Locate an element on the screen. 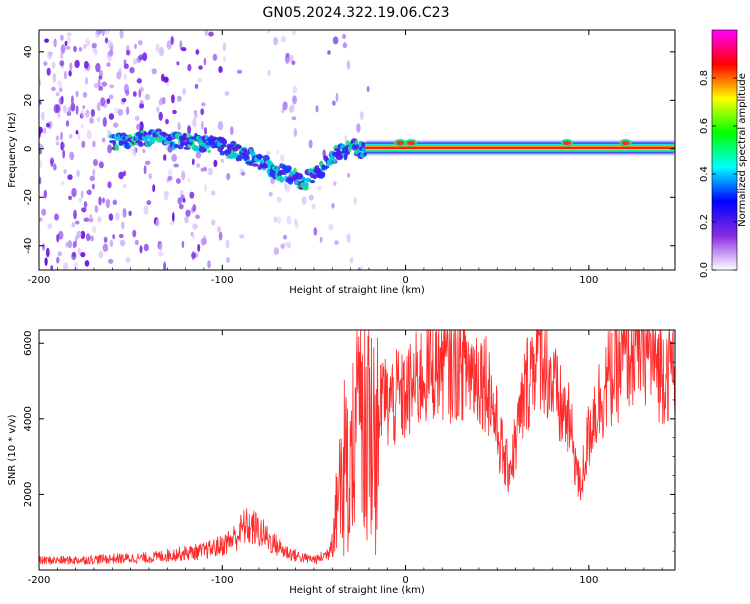 This screenshot has width=750, height=604. snr-y-tick-label: 4000 is located at coordinates (28, 418).